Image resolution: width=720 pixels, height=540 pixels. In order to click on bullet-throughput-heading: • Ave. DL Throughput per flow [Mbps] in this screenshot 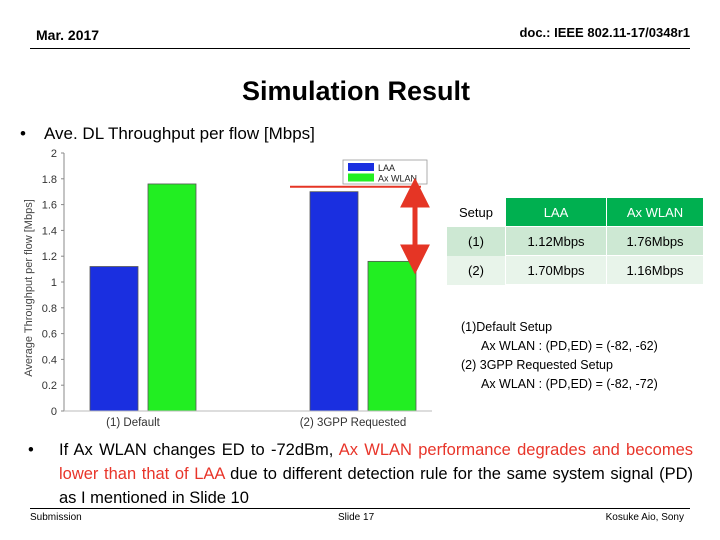, I will do `click(167, 134)`.